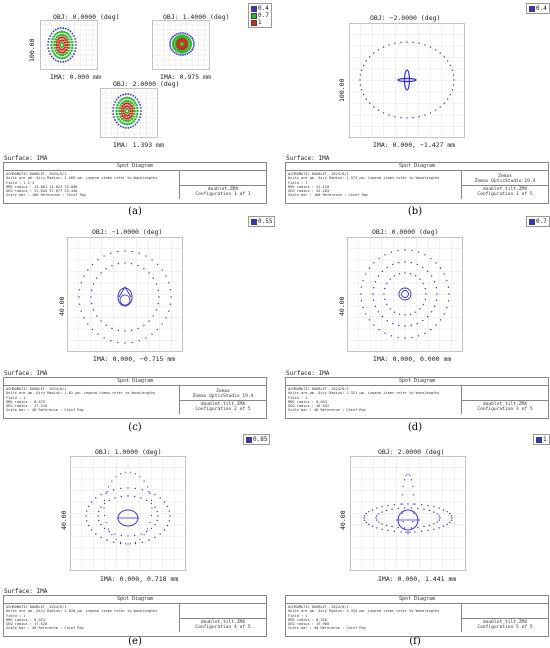 This screenshot has height=648, width=550. What do you see at coordinates (36, 607) in the screenshot?
I see `info-line: ACHROMATIC DOUBLET, 2024/6/1` at bounding box center [36, 607].